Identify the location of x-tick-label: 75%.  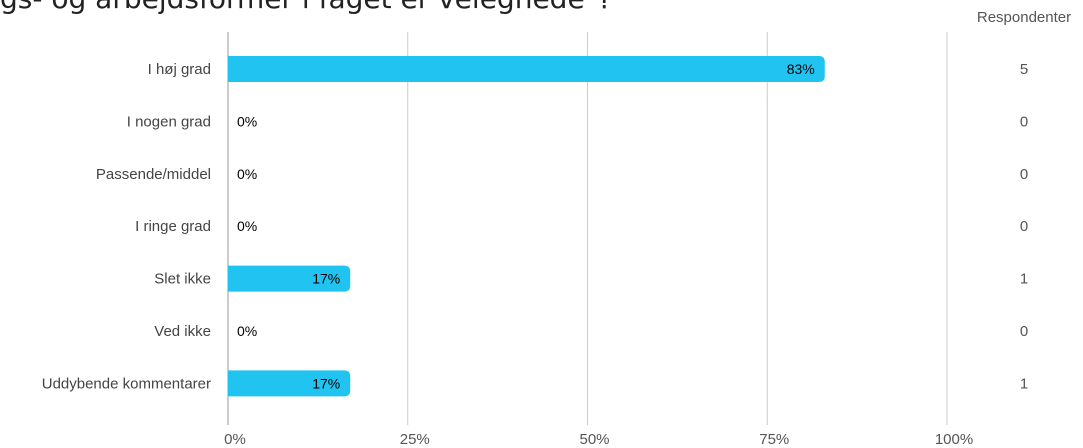
(774, 439).